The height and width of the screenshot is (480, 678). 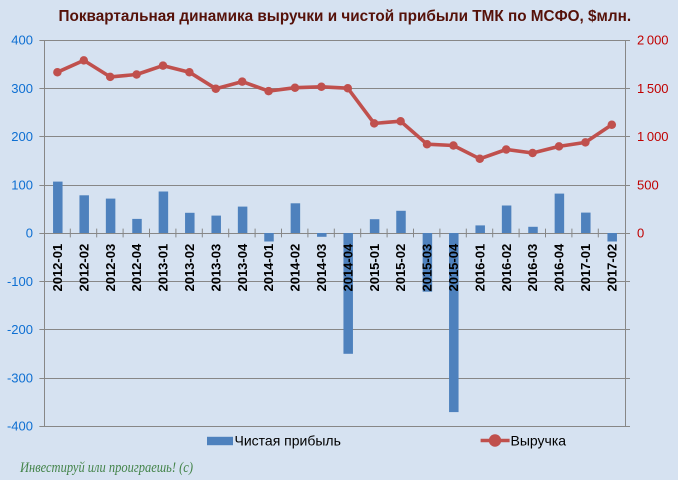 What do you see at coordinates (653, 40) in the screenshot?
I see `svg-text: 2 000` at bounding box center [653, 40].